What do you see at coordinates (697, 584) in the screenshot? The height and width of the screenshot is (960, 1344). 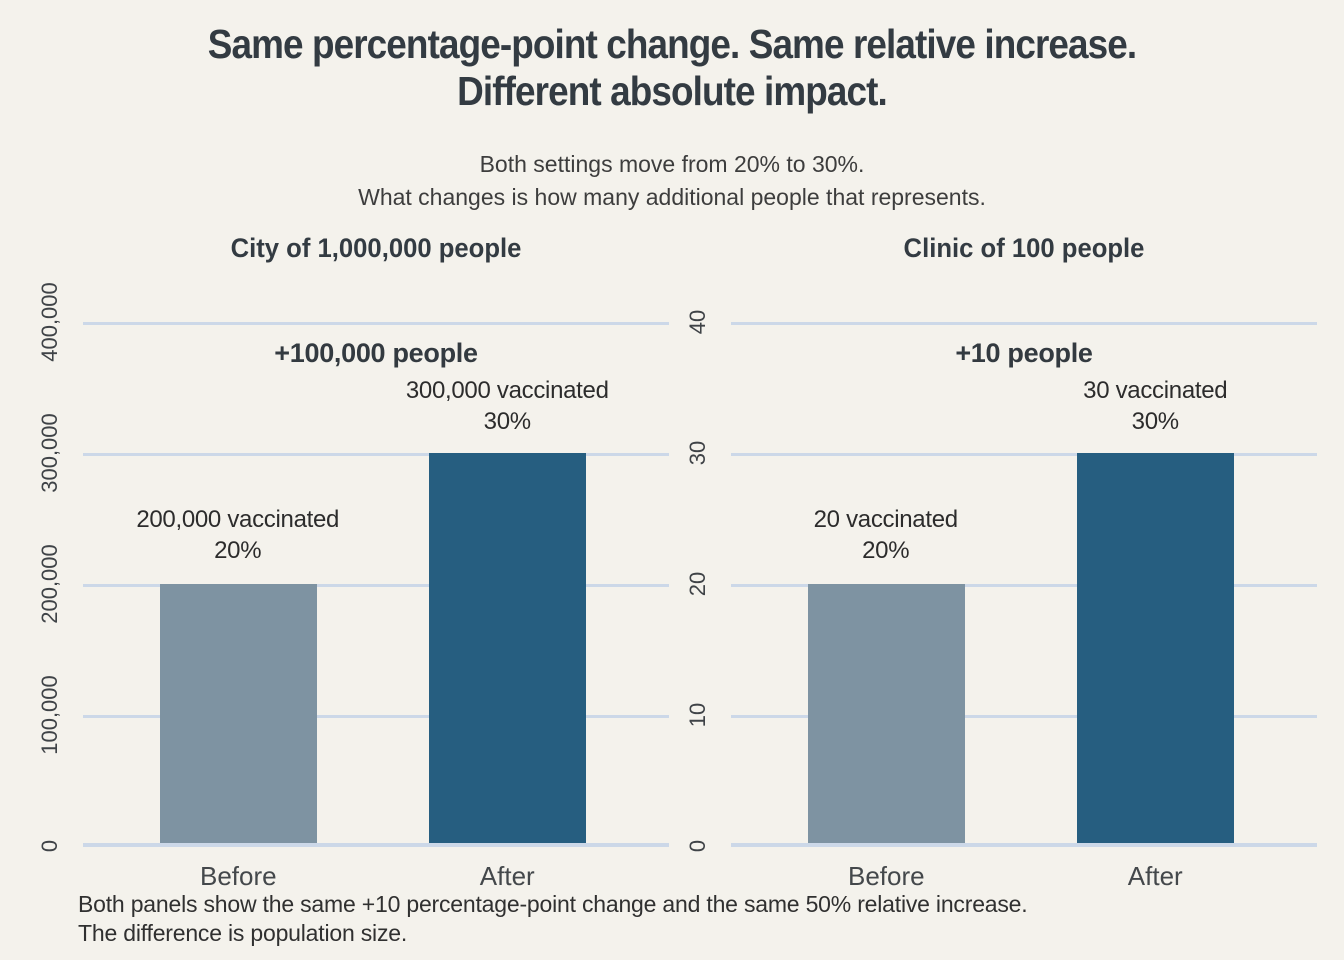 I see `y-tick-label: 20` at bounding box center [697, 584].